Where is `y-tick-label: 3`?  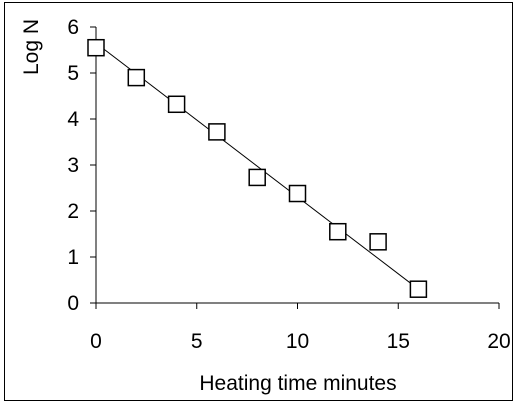
y-tick-label: 3 is located at coordinates (73, 165).